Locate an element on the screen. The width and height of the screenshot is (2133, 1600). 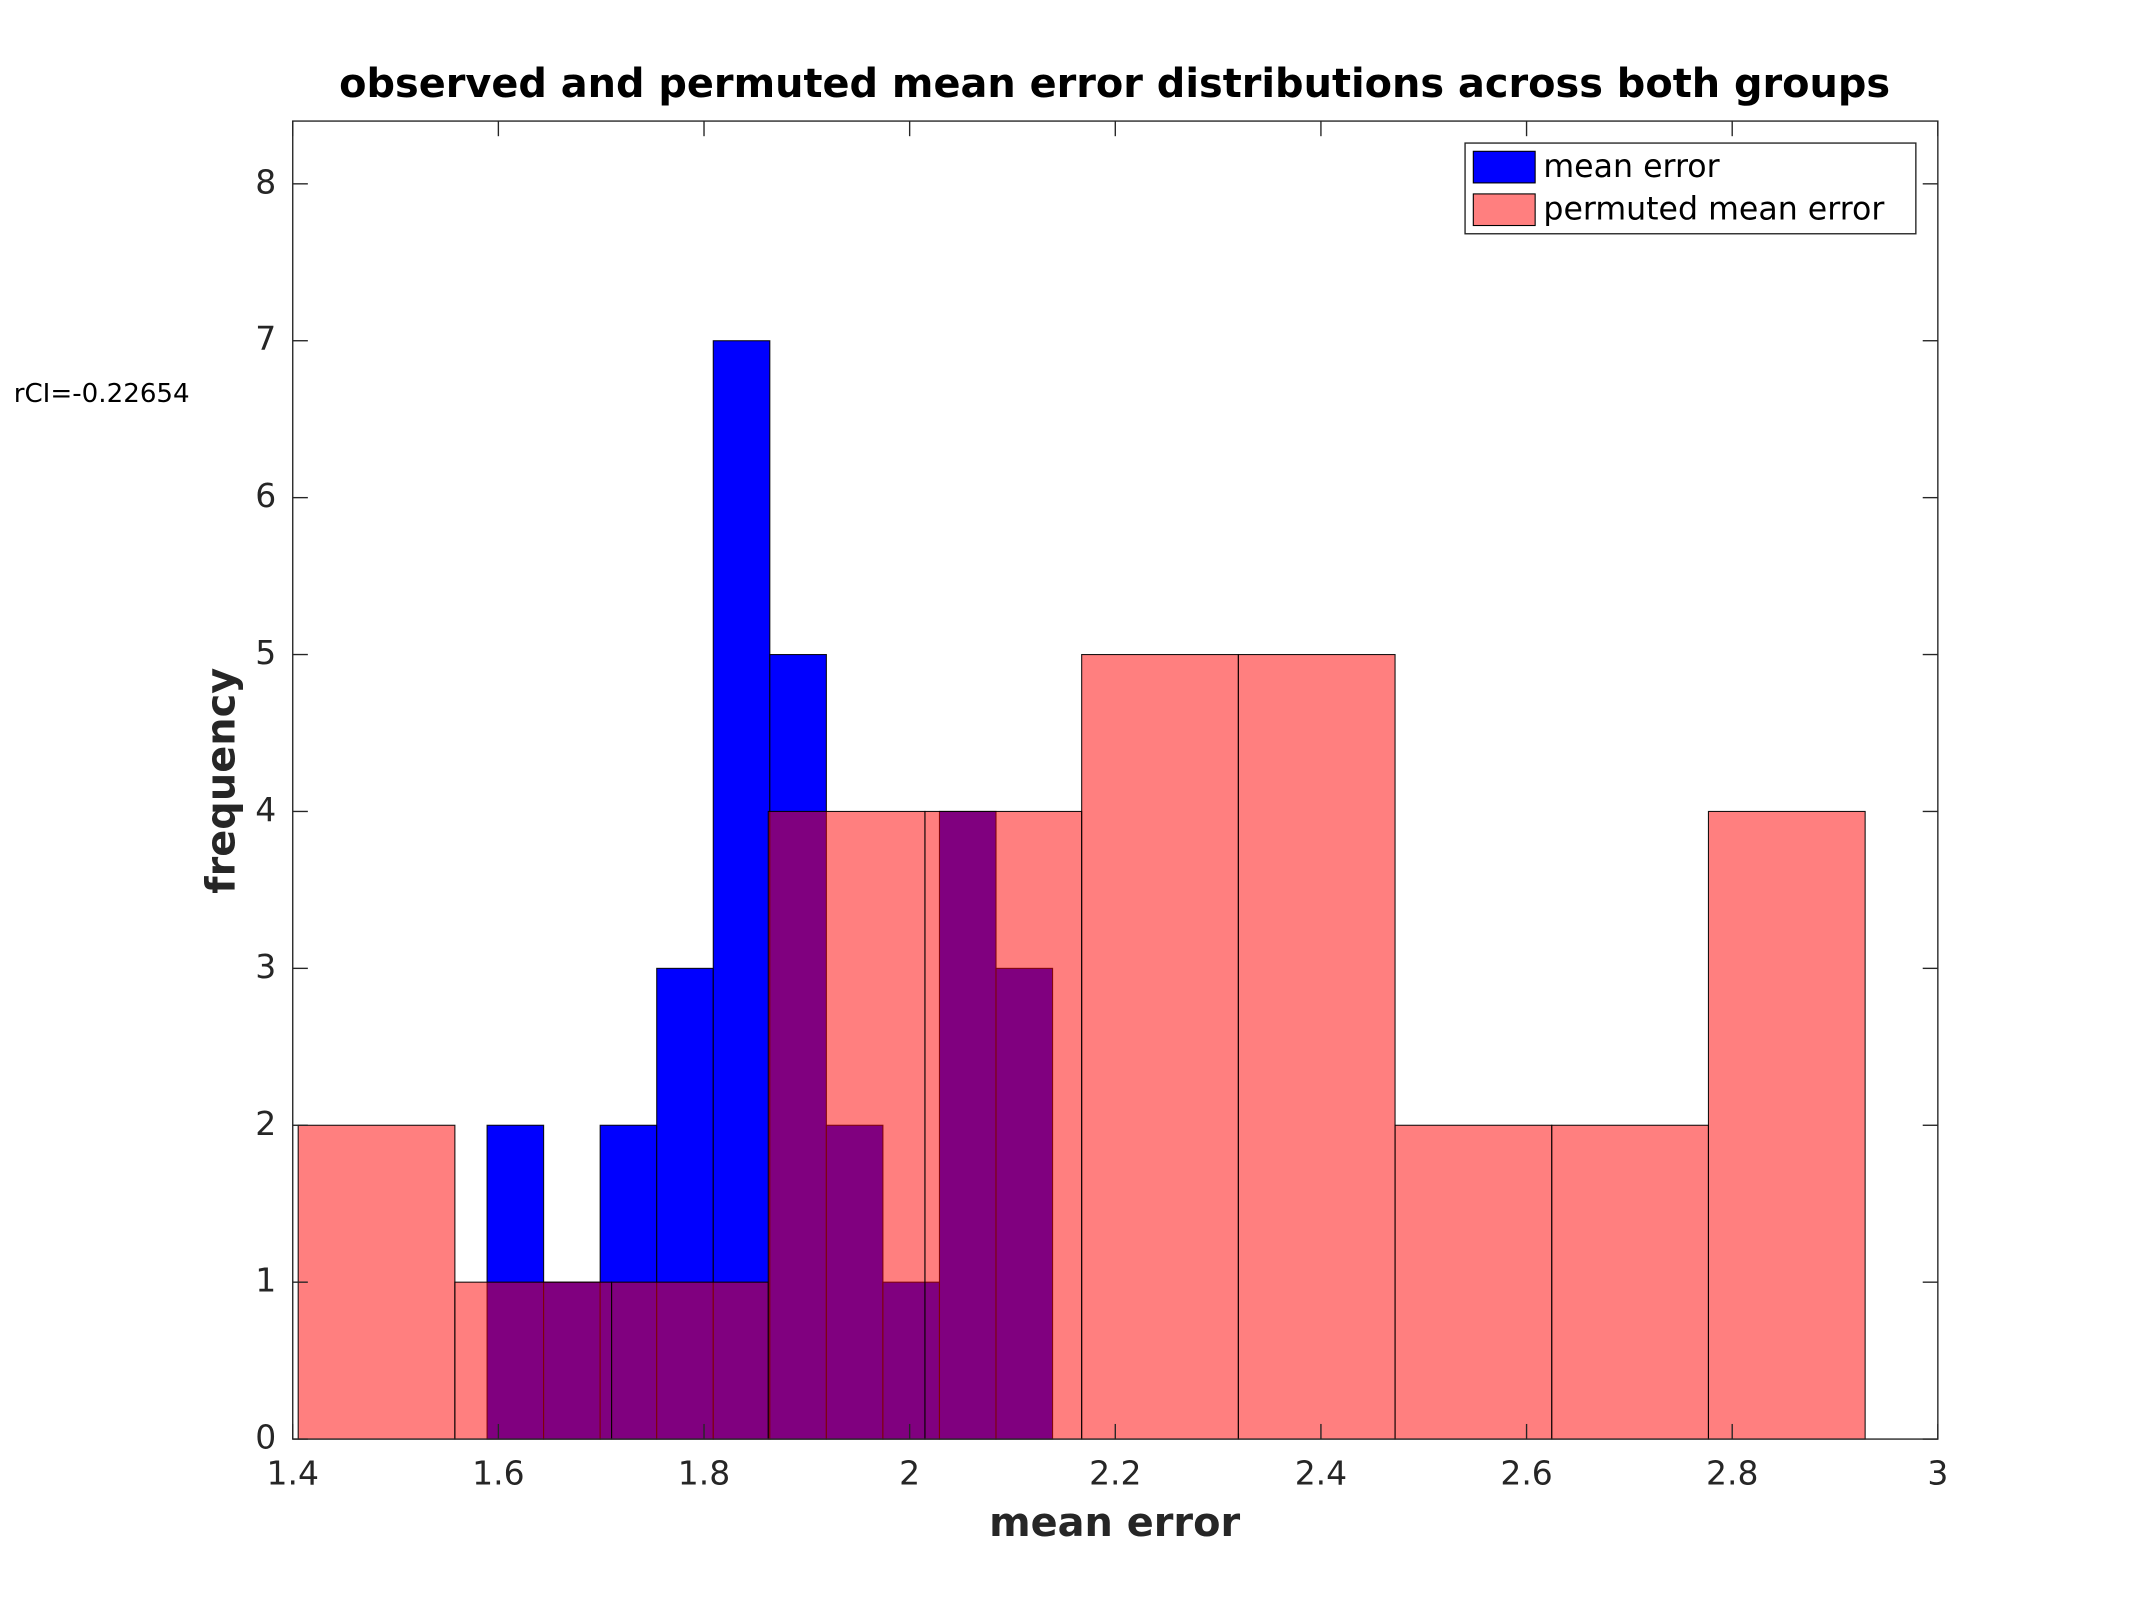
x-tick-label: 2 is located at coordinates (909, 1472).